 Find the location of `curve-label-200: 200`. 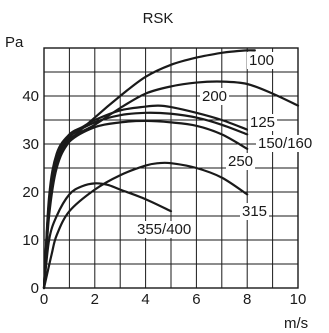

curve-label-200: 200 is located at coordinates (214, 96).